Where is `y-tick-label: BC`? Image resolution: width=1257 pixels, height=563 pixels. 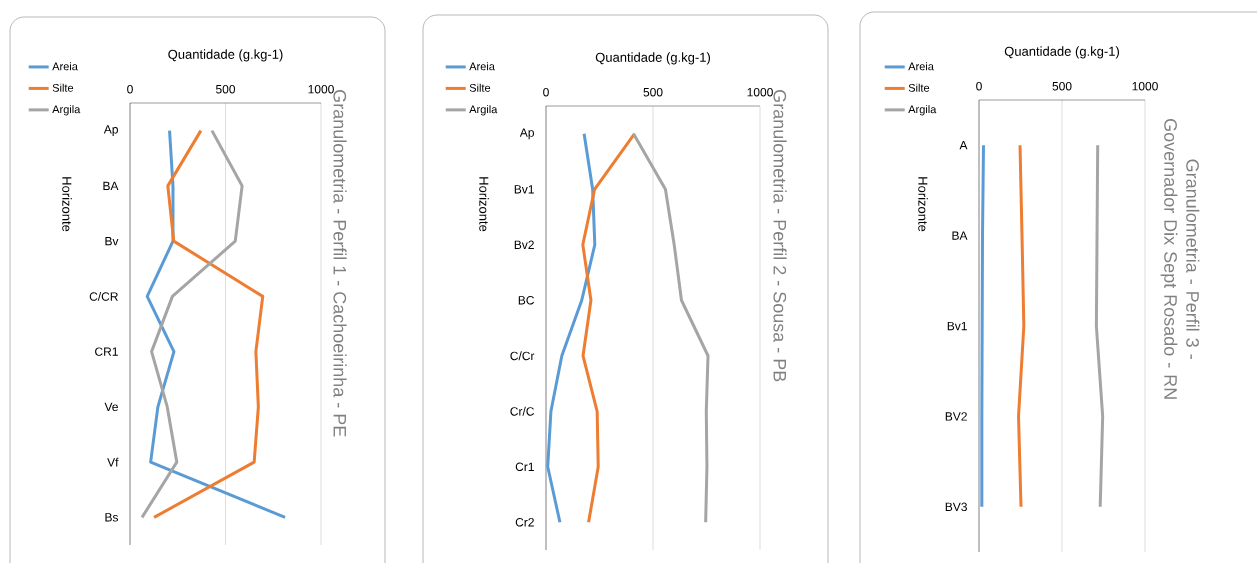
y-tick-label: BC is located at coordinates (526, 300).